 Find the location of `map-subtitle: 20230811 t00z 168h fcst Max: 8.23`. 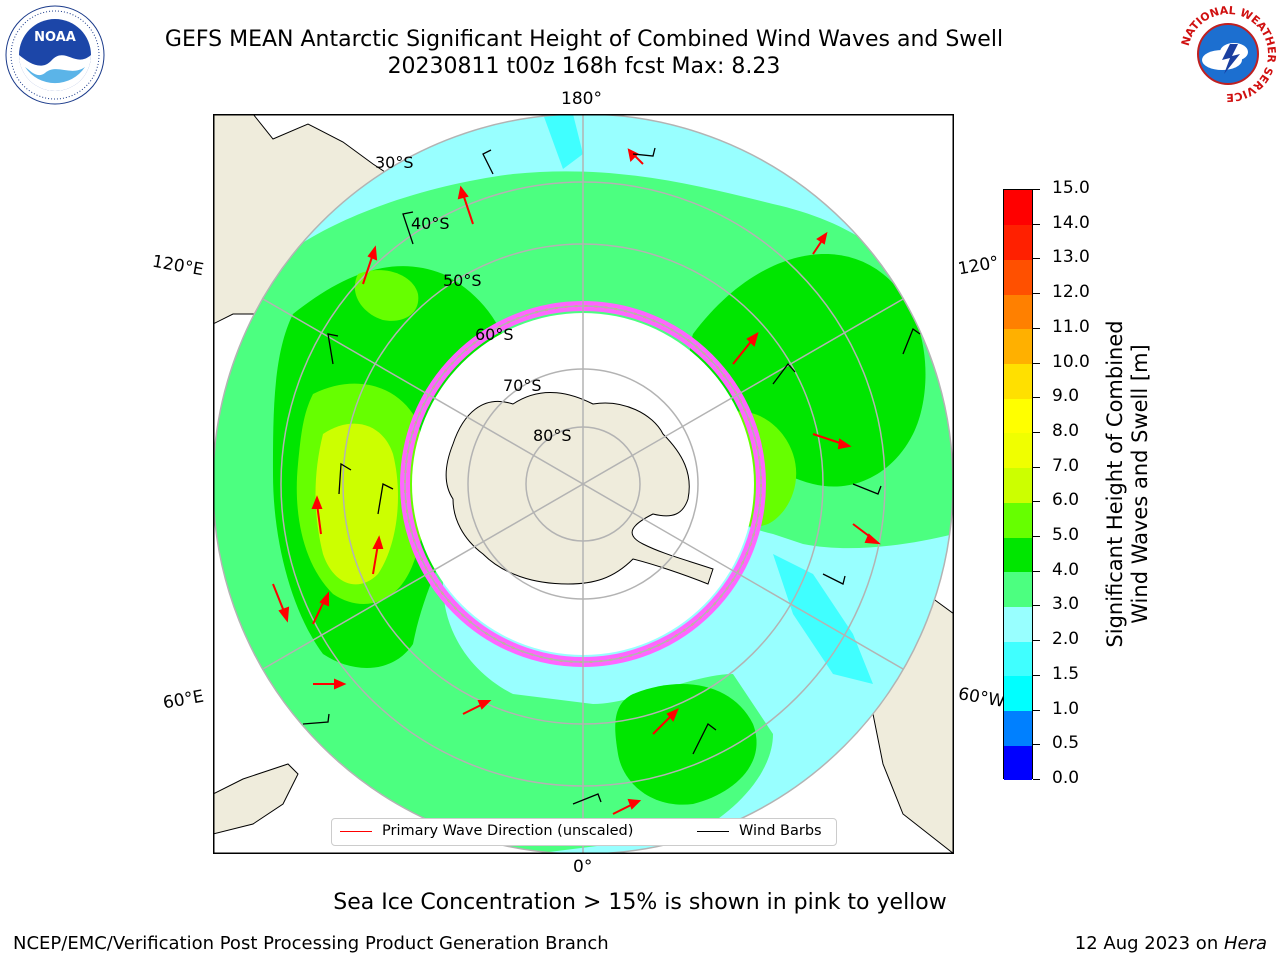

map-subtitle: 20230811 t00z 168h fcst Max: 8.23 is located at coordinates (584, 66).